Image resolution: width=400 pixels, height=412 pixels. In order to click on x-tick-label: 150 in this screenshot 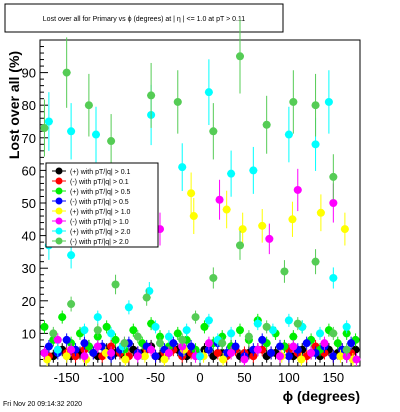, I will do `click(333, 377)`.